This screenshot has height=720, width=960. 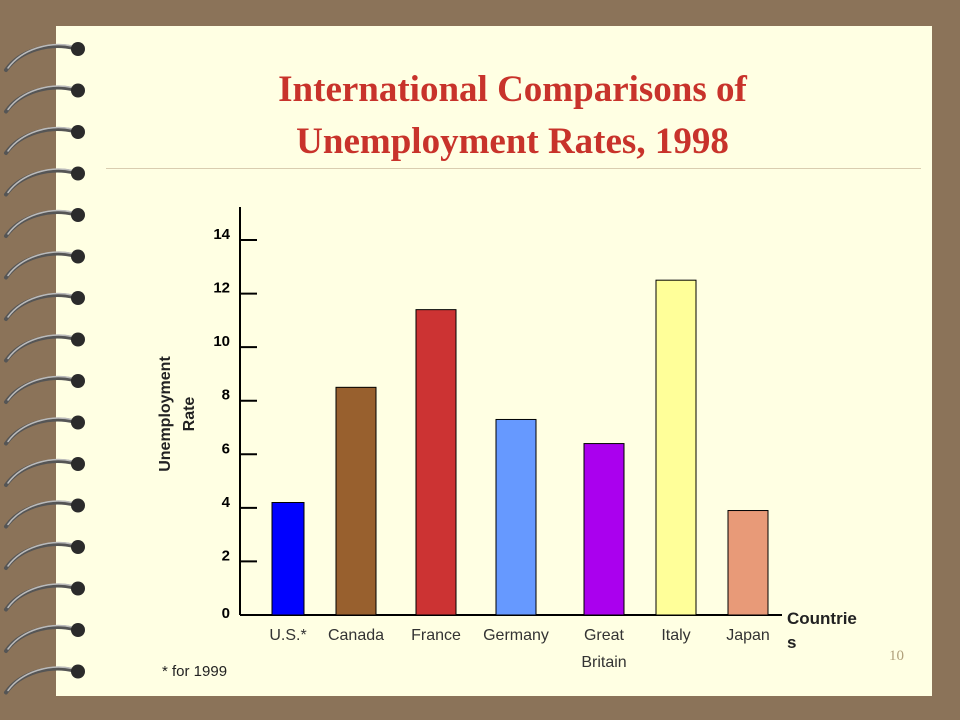 I want to click on y-axis-title-line: Unemployment, so click(x=165, y=414).